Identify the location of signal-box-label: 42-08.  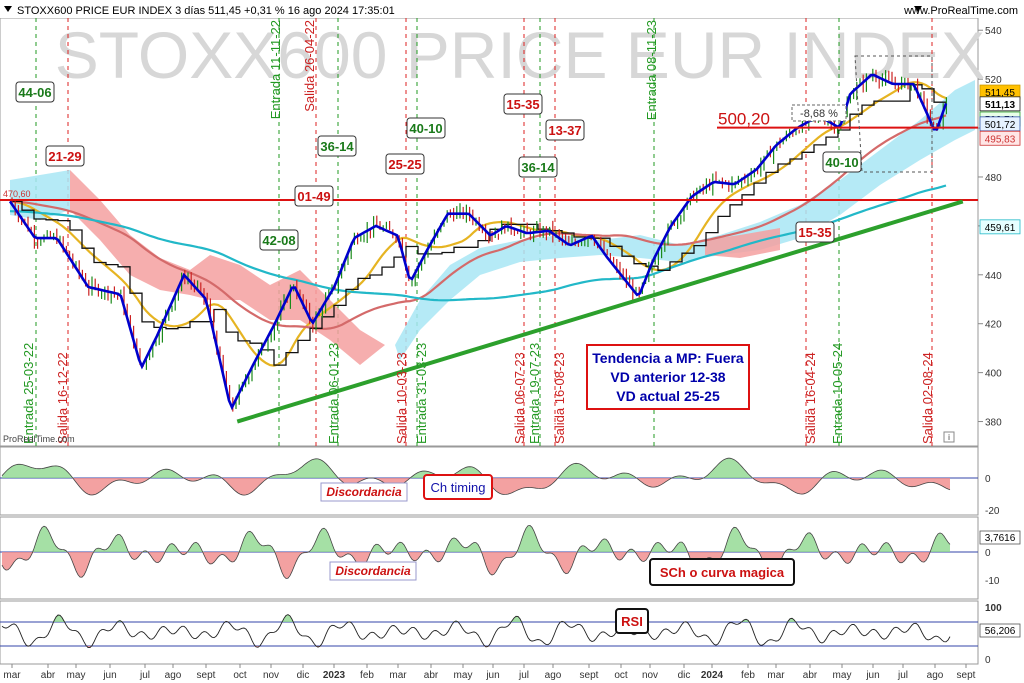
(278, 240).